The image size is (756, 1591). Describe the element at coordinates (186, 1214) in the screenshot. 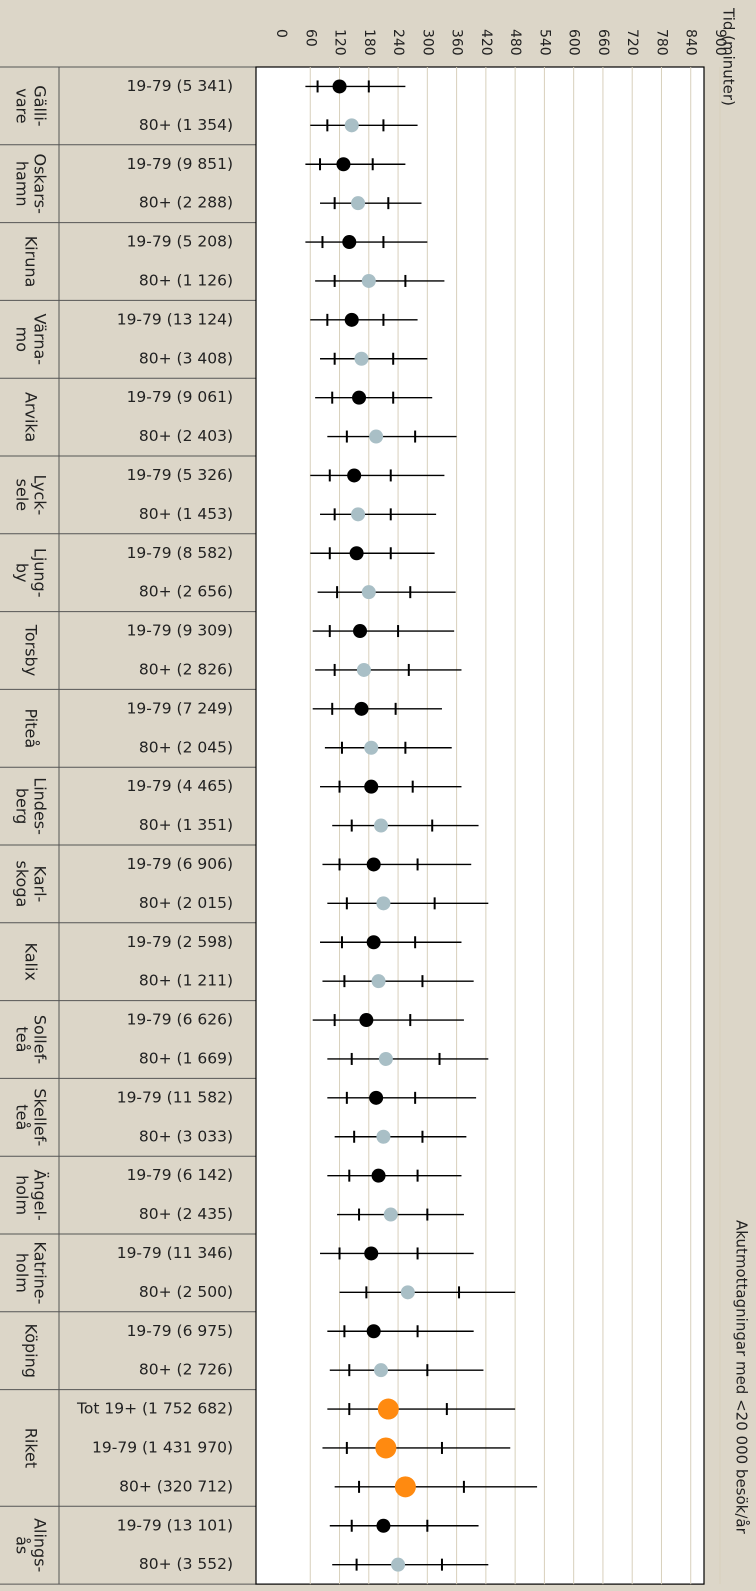

I see `row-label: 80+ (2 435)` at that location.